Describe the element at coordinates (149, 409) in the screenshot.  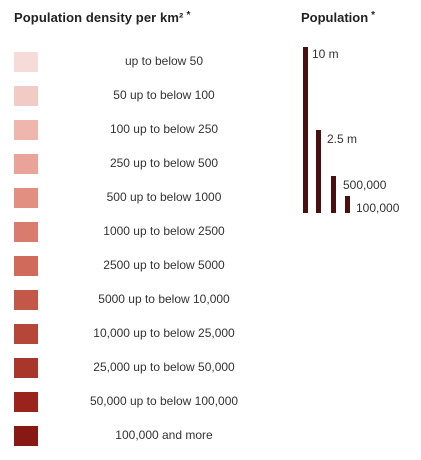
I see `density-legend-item: 50,000 up to below 100,000` at that location.